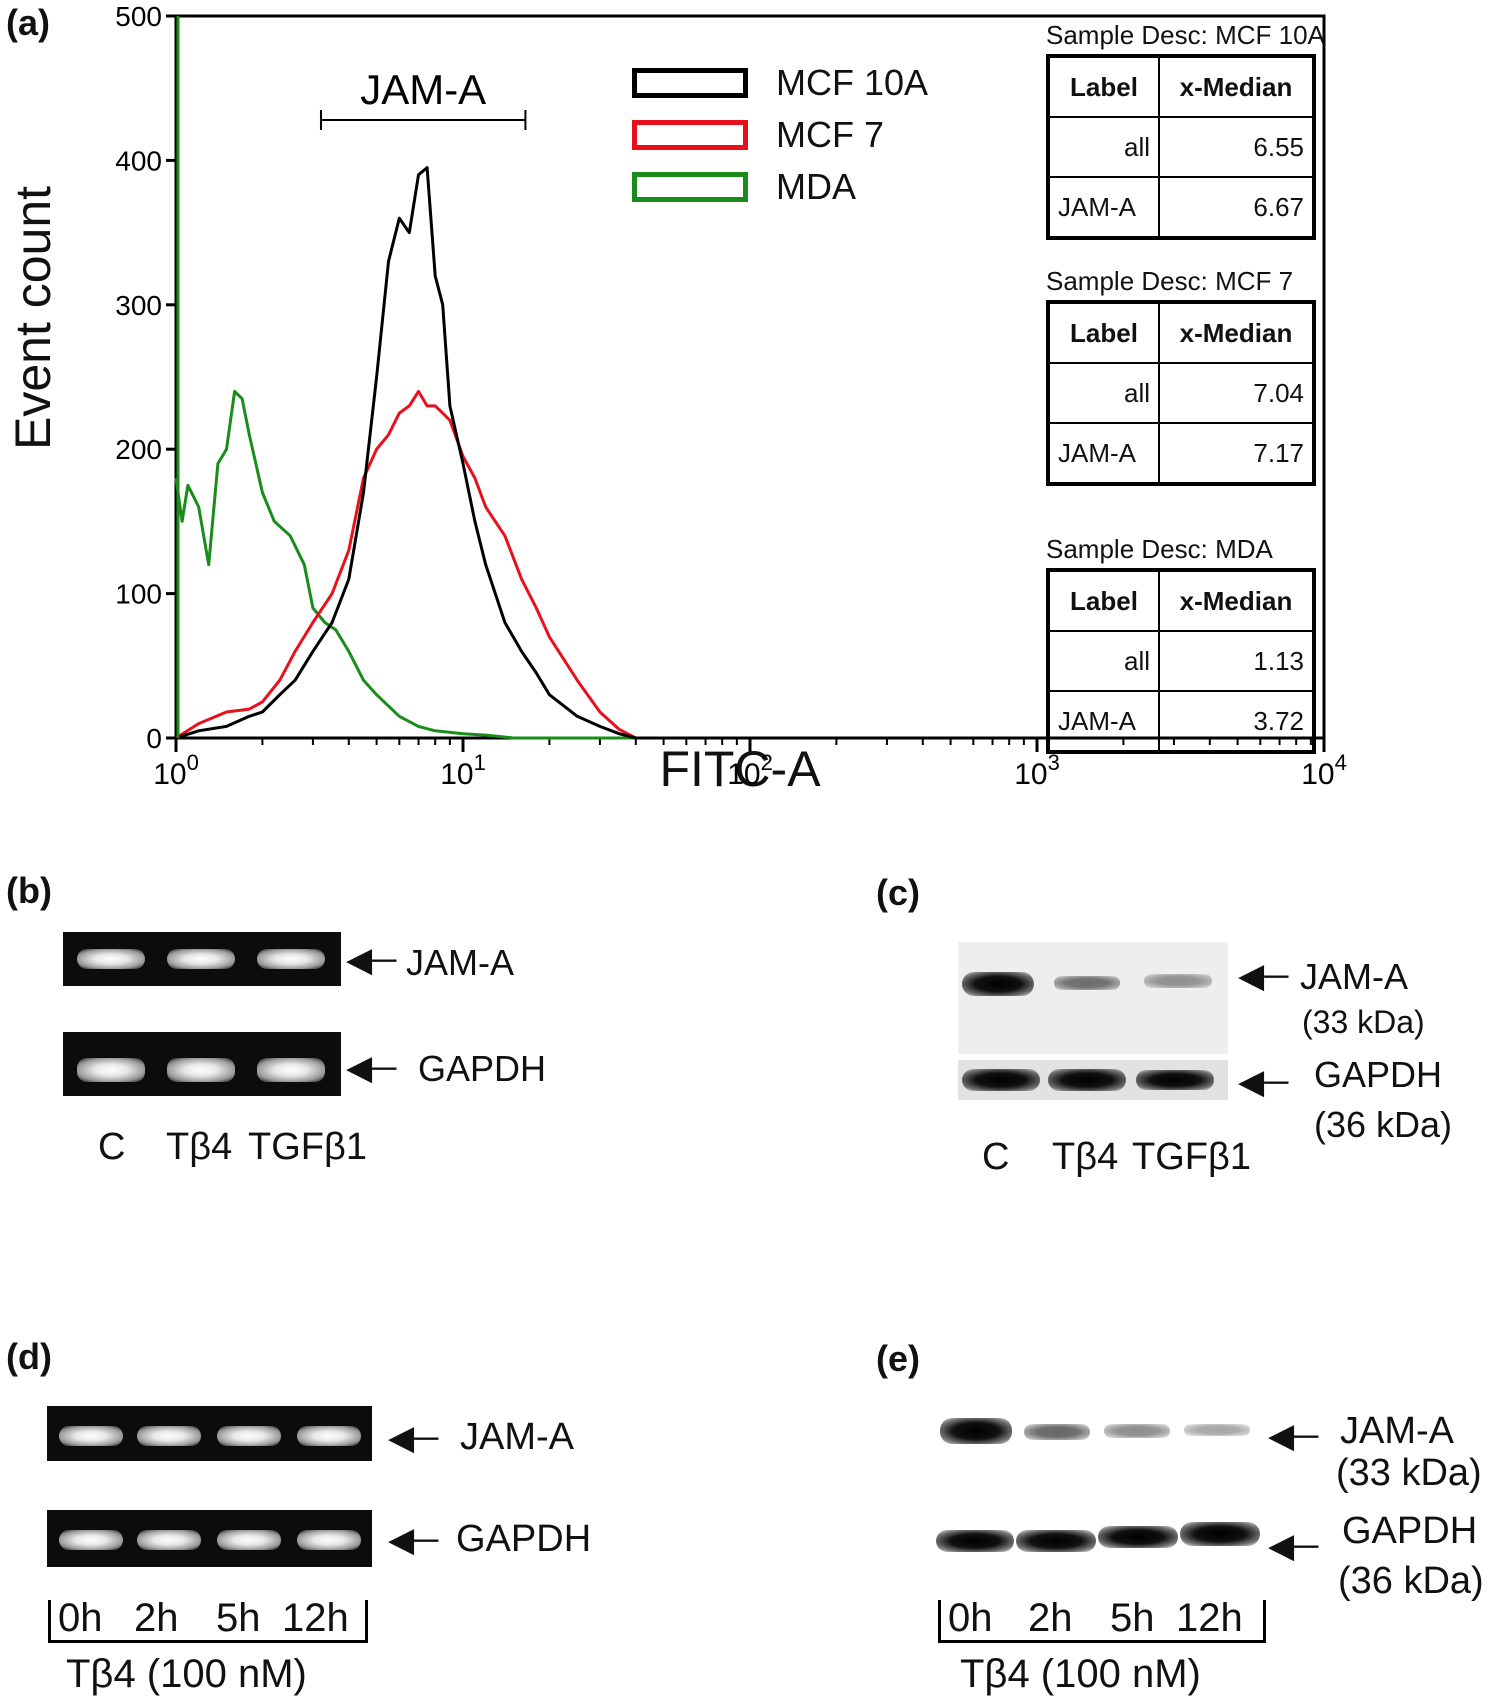  Describe the element at coordinates (28, 22) in the screenshot. I see `panel-a-label: (a)` at that location.